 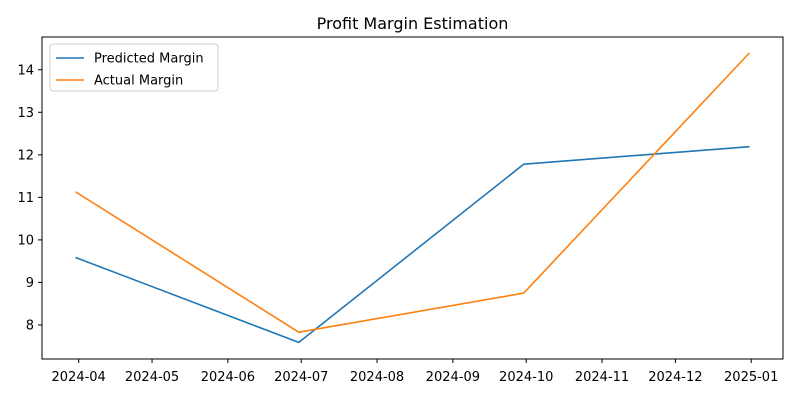 I want to click on x-tick-label: 2024-12, so click(x=675, y=377).